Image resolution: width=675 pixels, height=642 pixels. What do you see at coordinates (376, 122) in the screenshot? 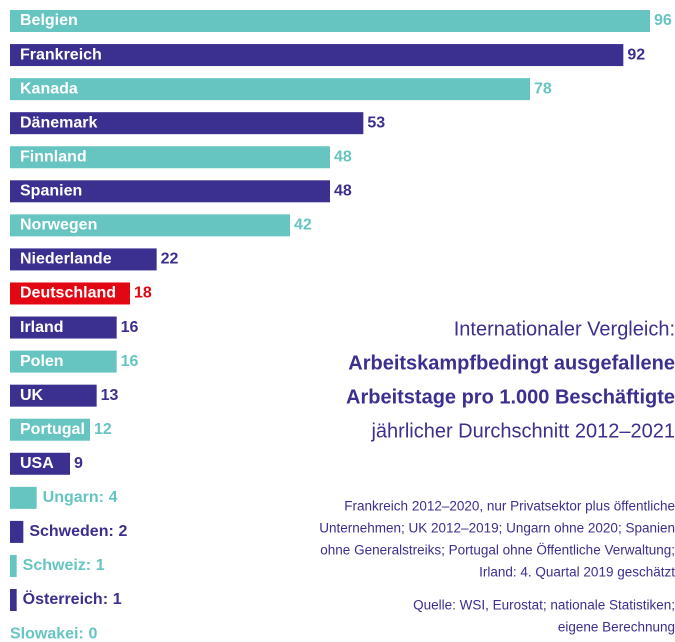
I see `value-label: 53` at bounding box center [376, 122].